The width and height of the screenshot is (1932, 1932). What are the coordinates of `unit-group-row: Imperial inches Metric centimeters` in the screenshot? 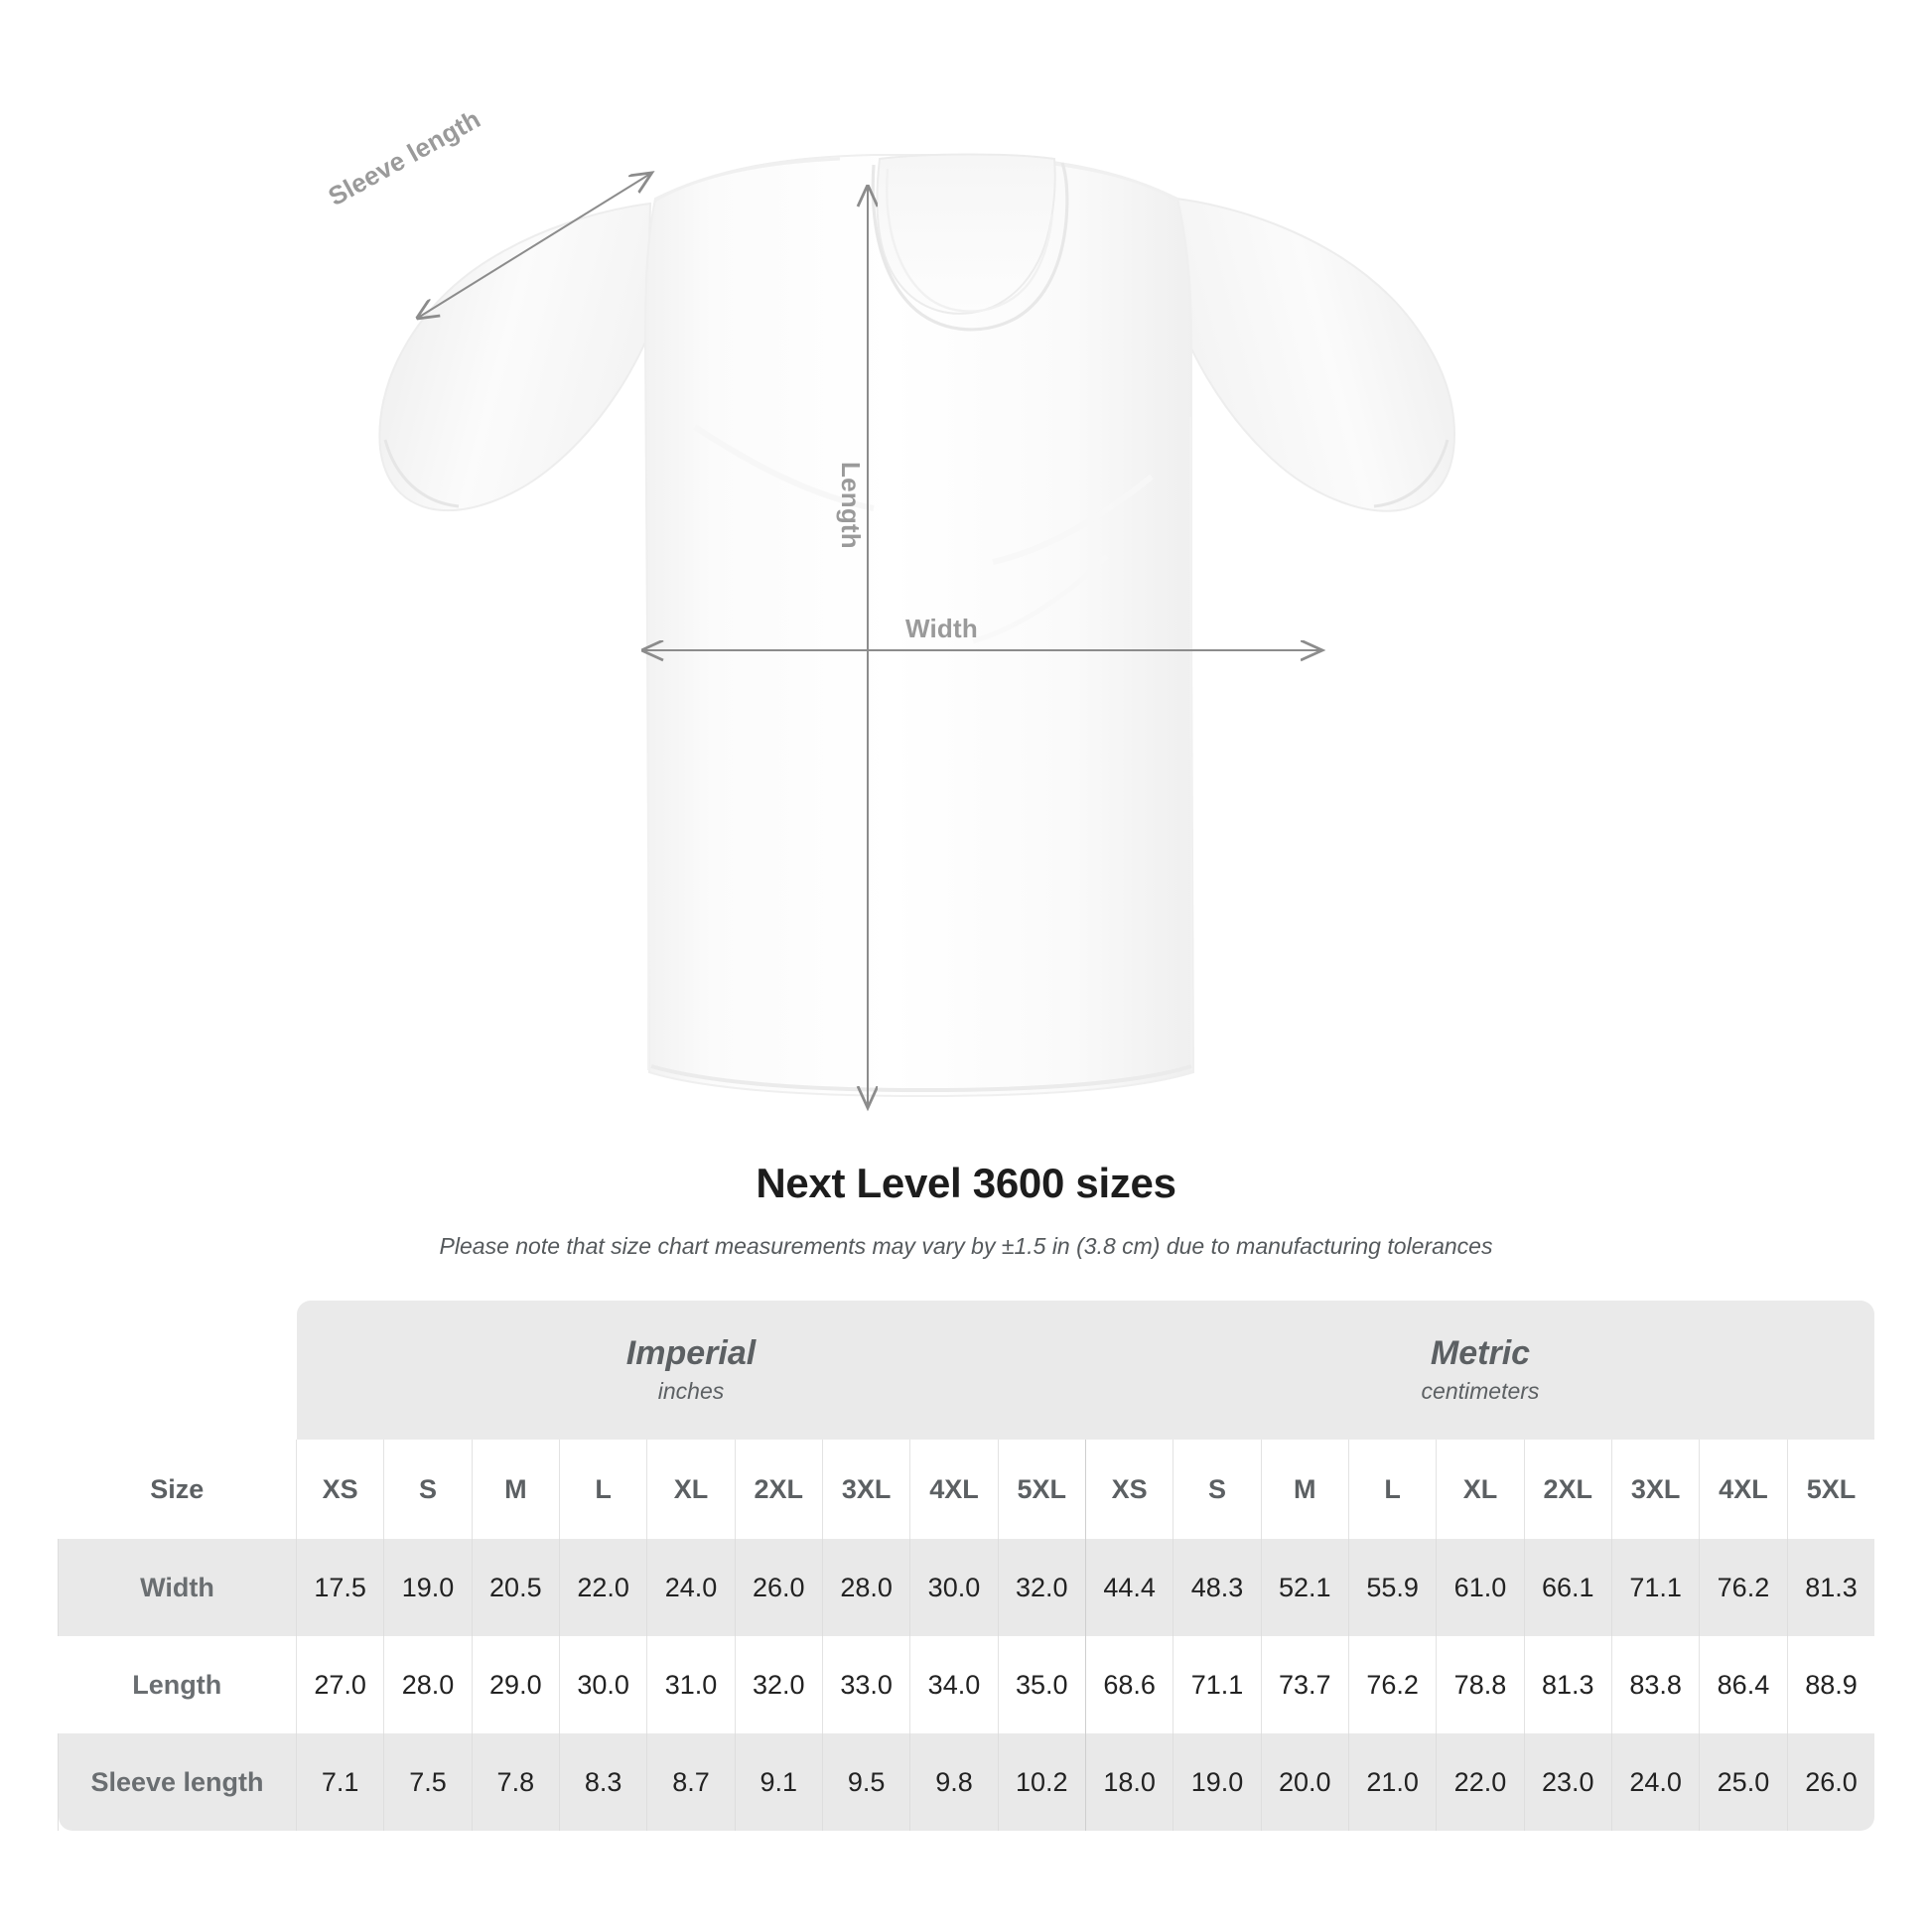 It's located at (967, 1371).